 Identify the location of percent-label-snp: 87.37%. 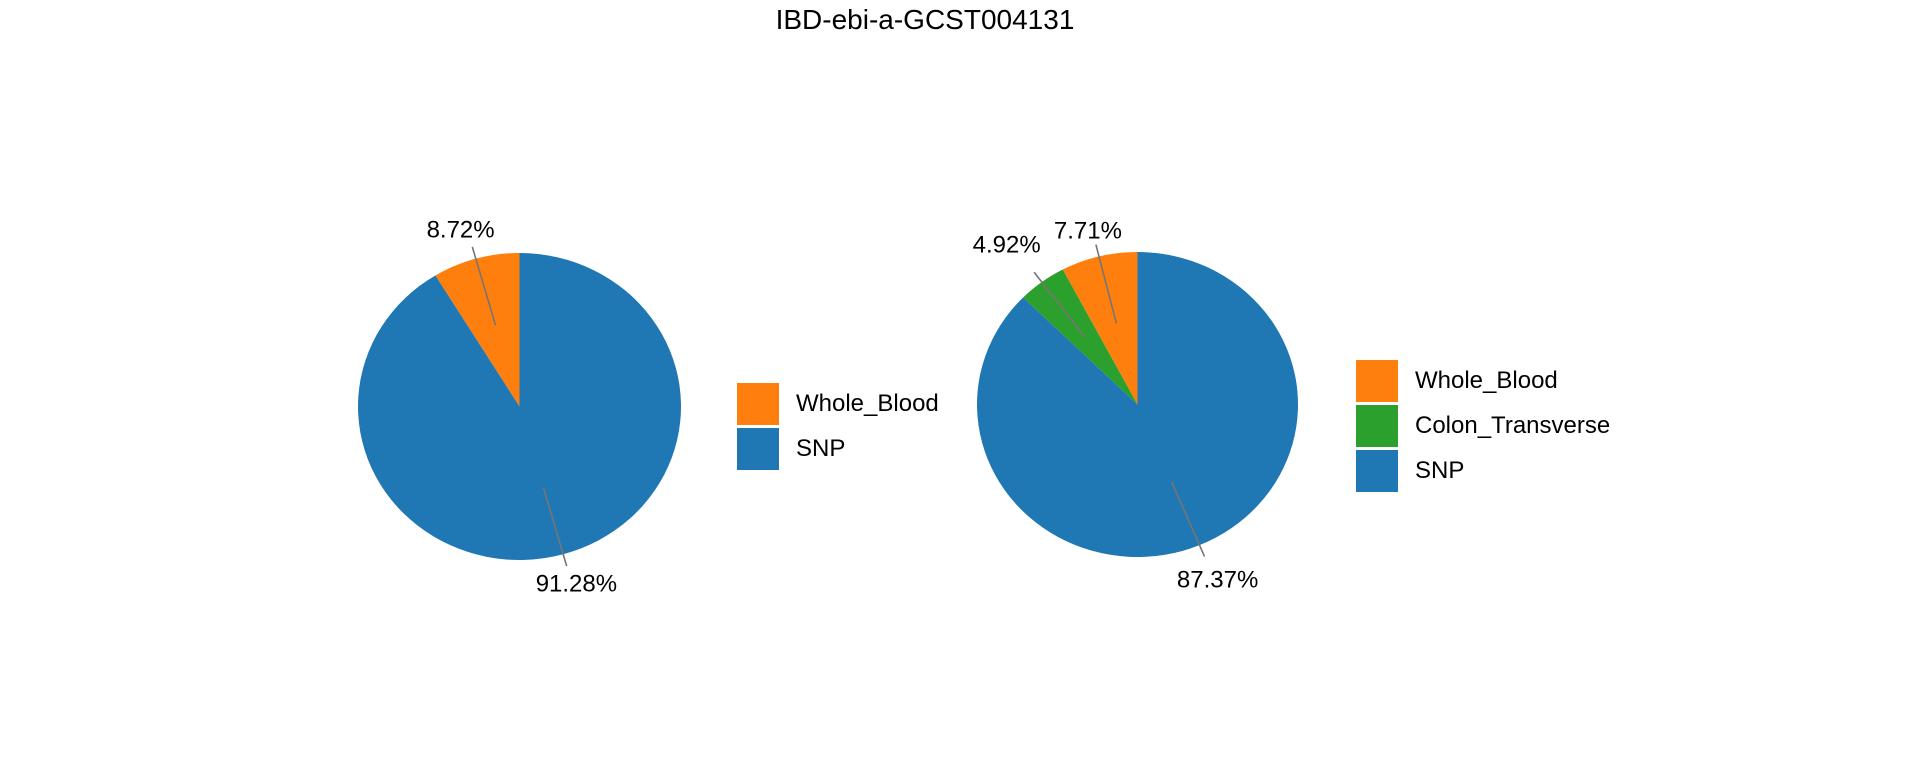
(1217, 580).